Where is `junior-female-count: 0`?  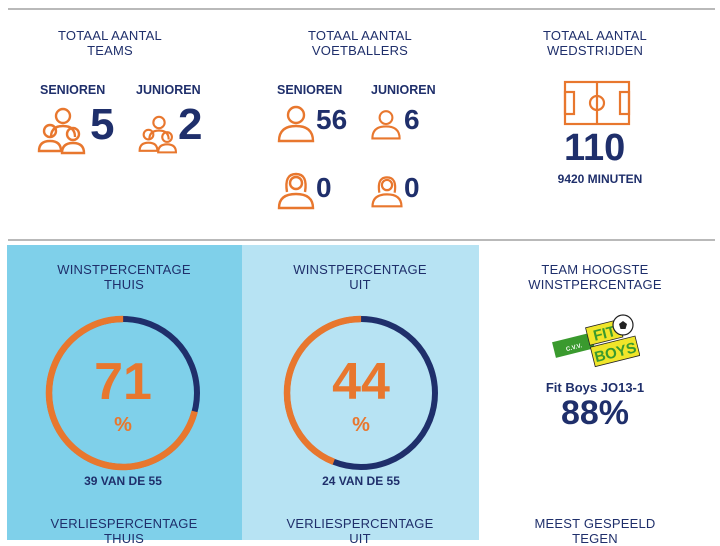
junior-female-count: 0 is located at coordinates (412, 187).